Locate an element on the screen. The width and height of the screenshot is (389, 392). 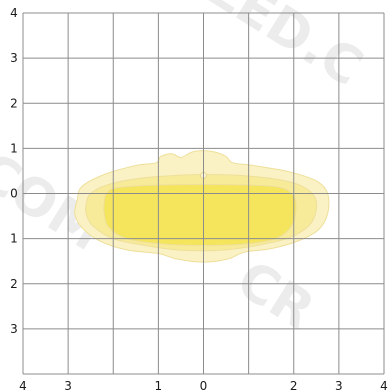
x-tick-label: 1 is located at coordinates (159, 385).